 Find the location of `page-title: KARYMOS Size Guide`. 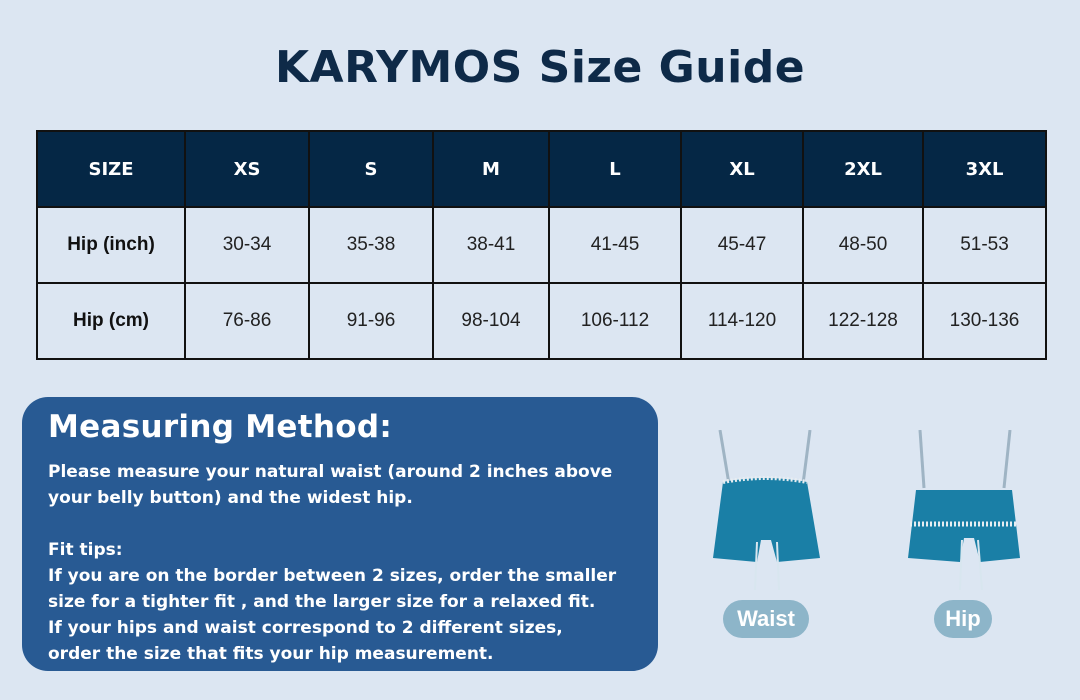

page-title: KARYMOS Size Guide is located at coordinates (540, 67).